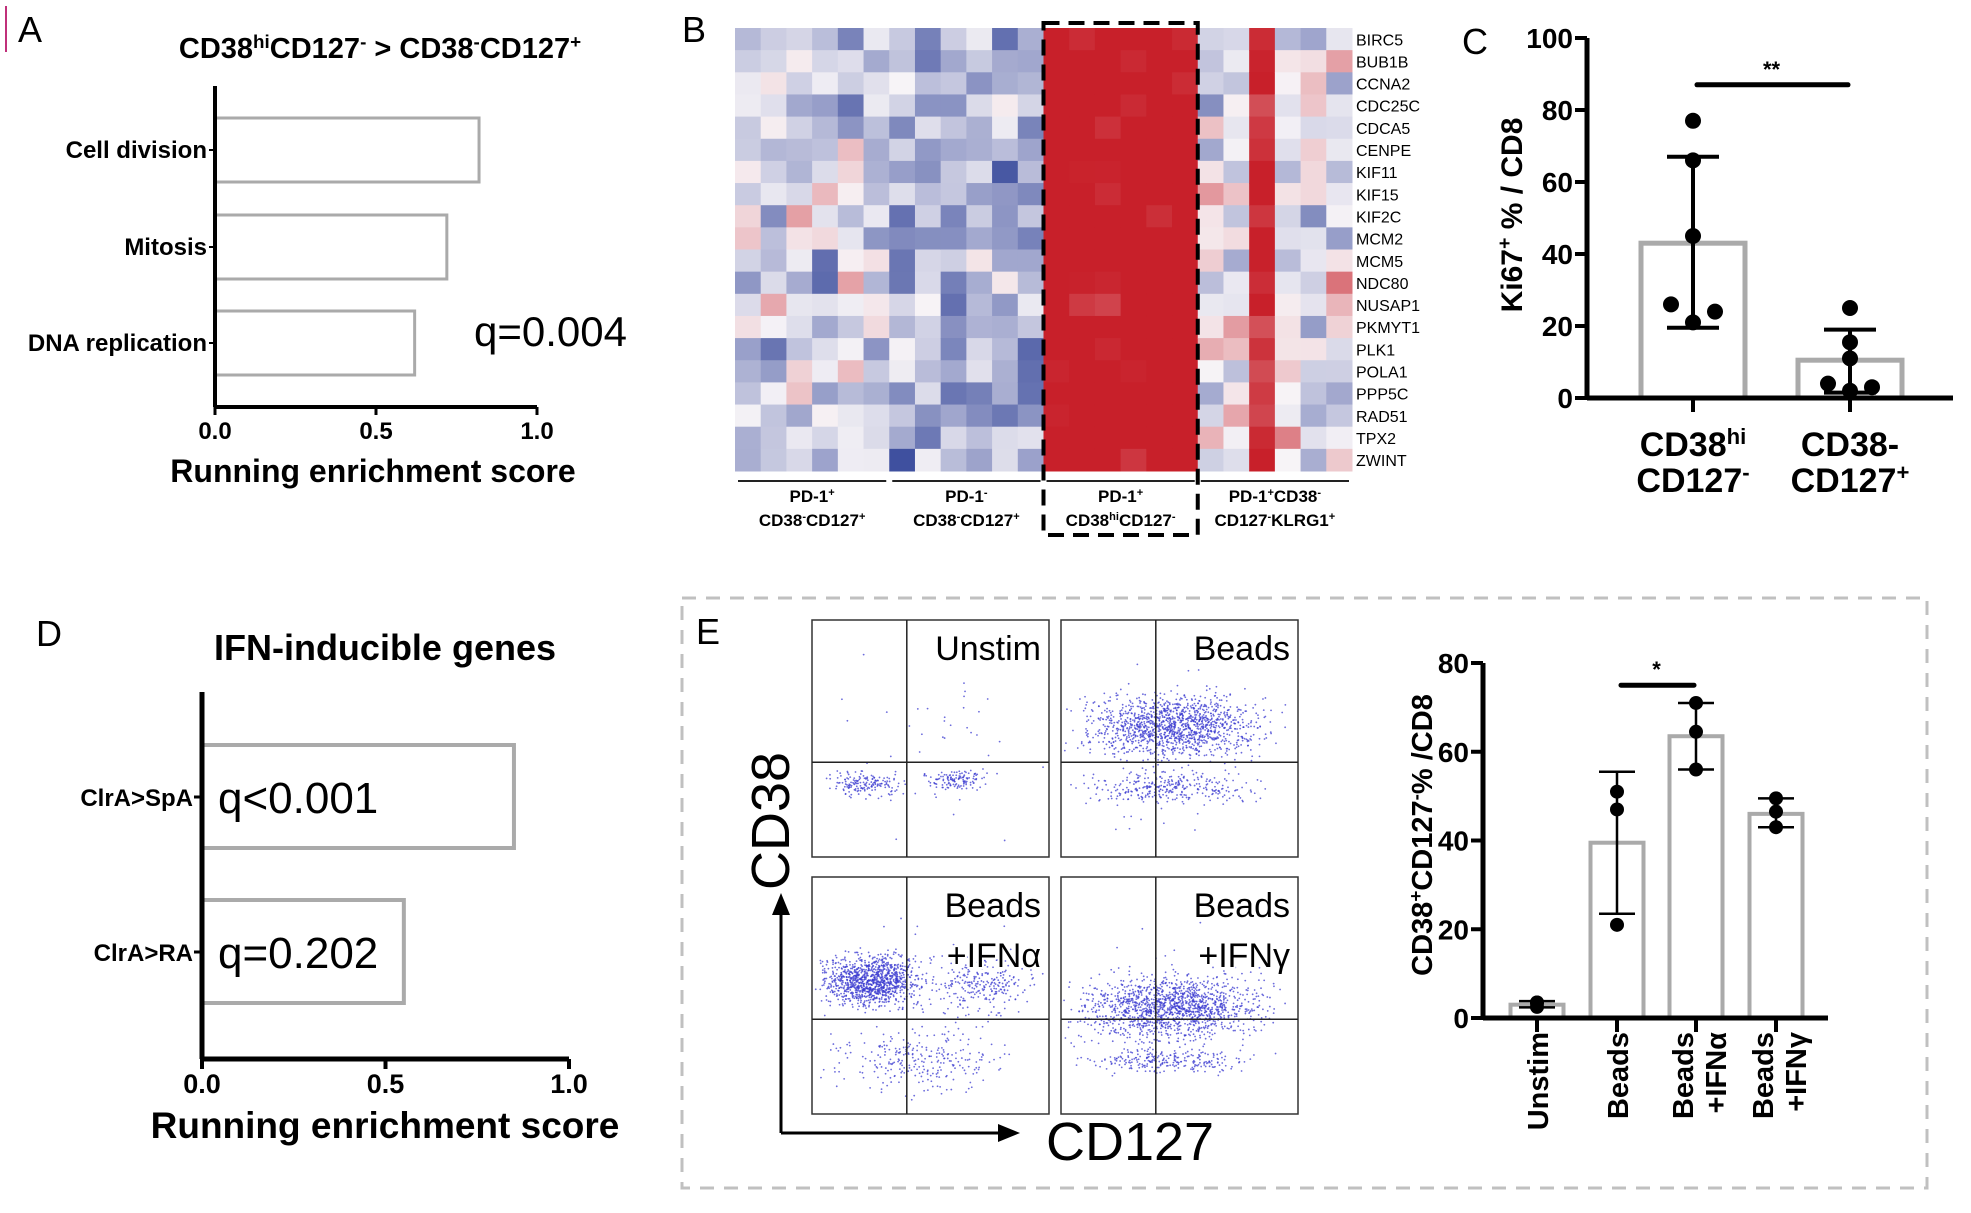  What do you see at coordinates (1475, 41) in the screenshot?
I see `panel-letter-c: C` at bounding box center [1475, 41].